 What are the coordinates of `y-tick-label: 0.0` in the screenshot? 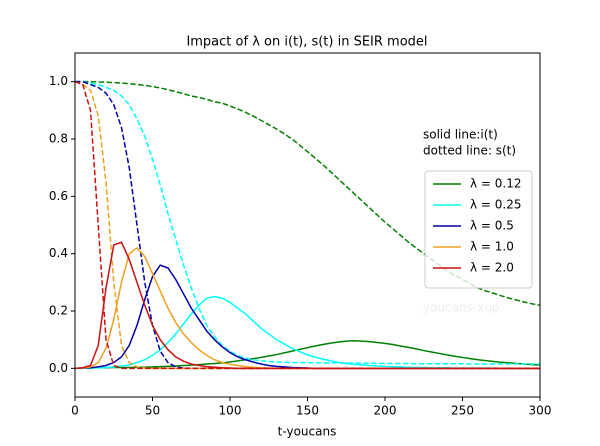 It's located at (58, 368).